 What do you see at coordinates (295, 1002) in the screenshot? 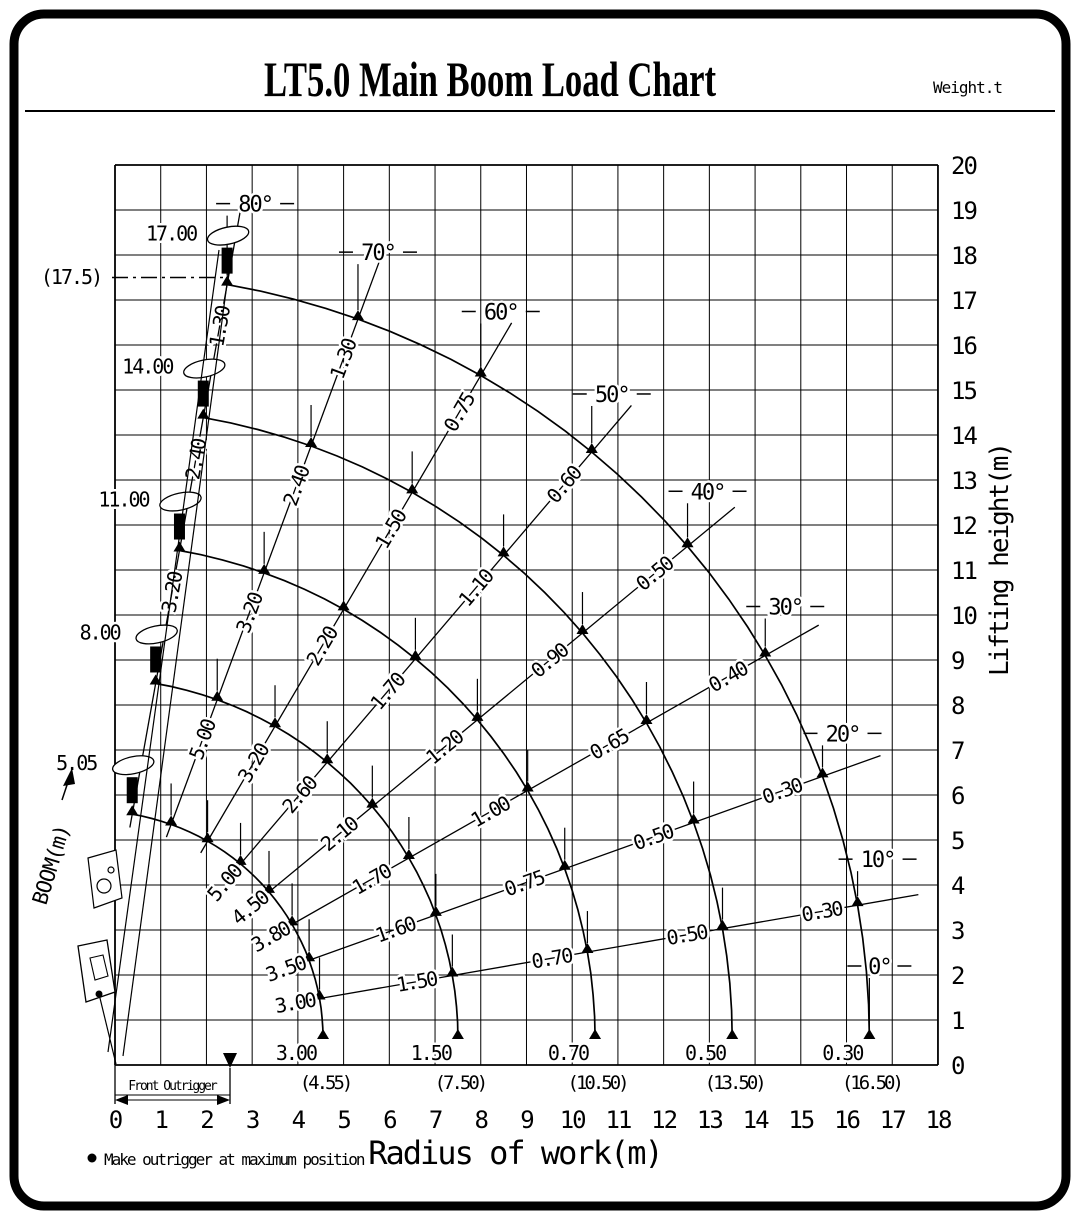
I see `load-value-label: 3.00` at bounding box center [295, 1002].